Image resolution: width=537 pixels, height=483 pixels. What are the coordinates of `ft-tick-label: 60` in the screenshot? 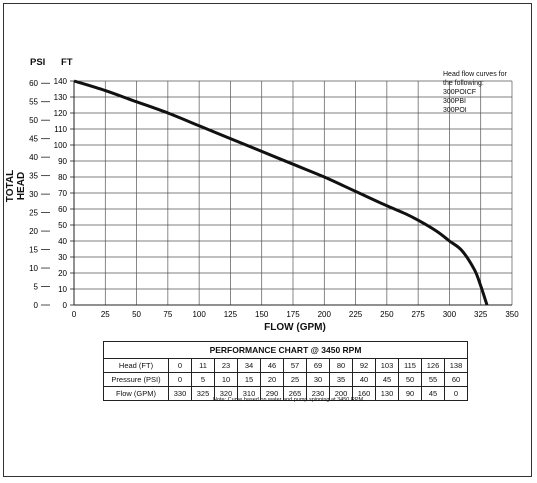 It's located at (62, 209).